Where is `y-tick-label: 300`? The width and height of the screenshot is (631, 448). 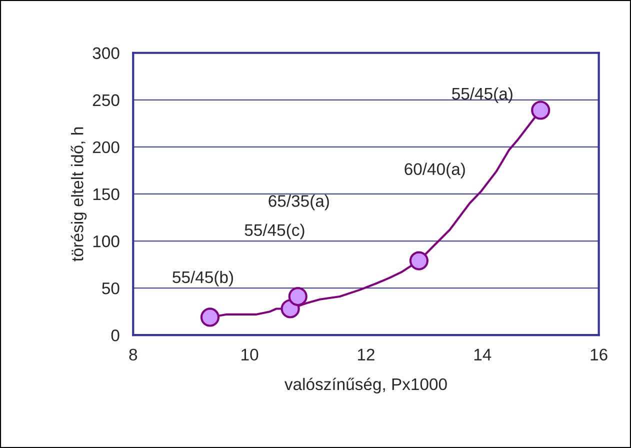 y-tick-label: 300 is located at coordinates (106, 53).